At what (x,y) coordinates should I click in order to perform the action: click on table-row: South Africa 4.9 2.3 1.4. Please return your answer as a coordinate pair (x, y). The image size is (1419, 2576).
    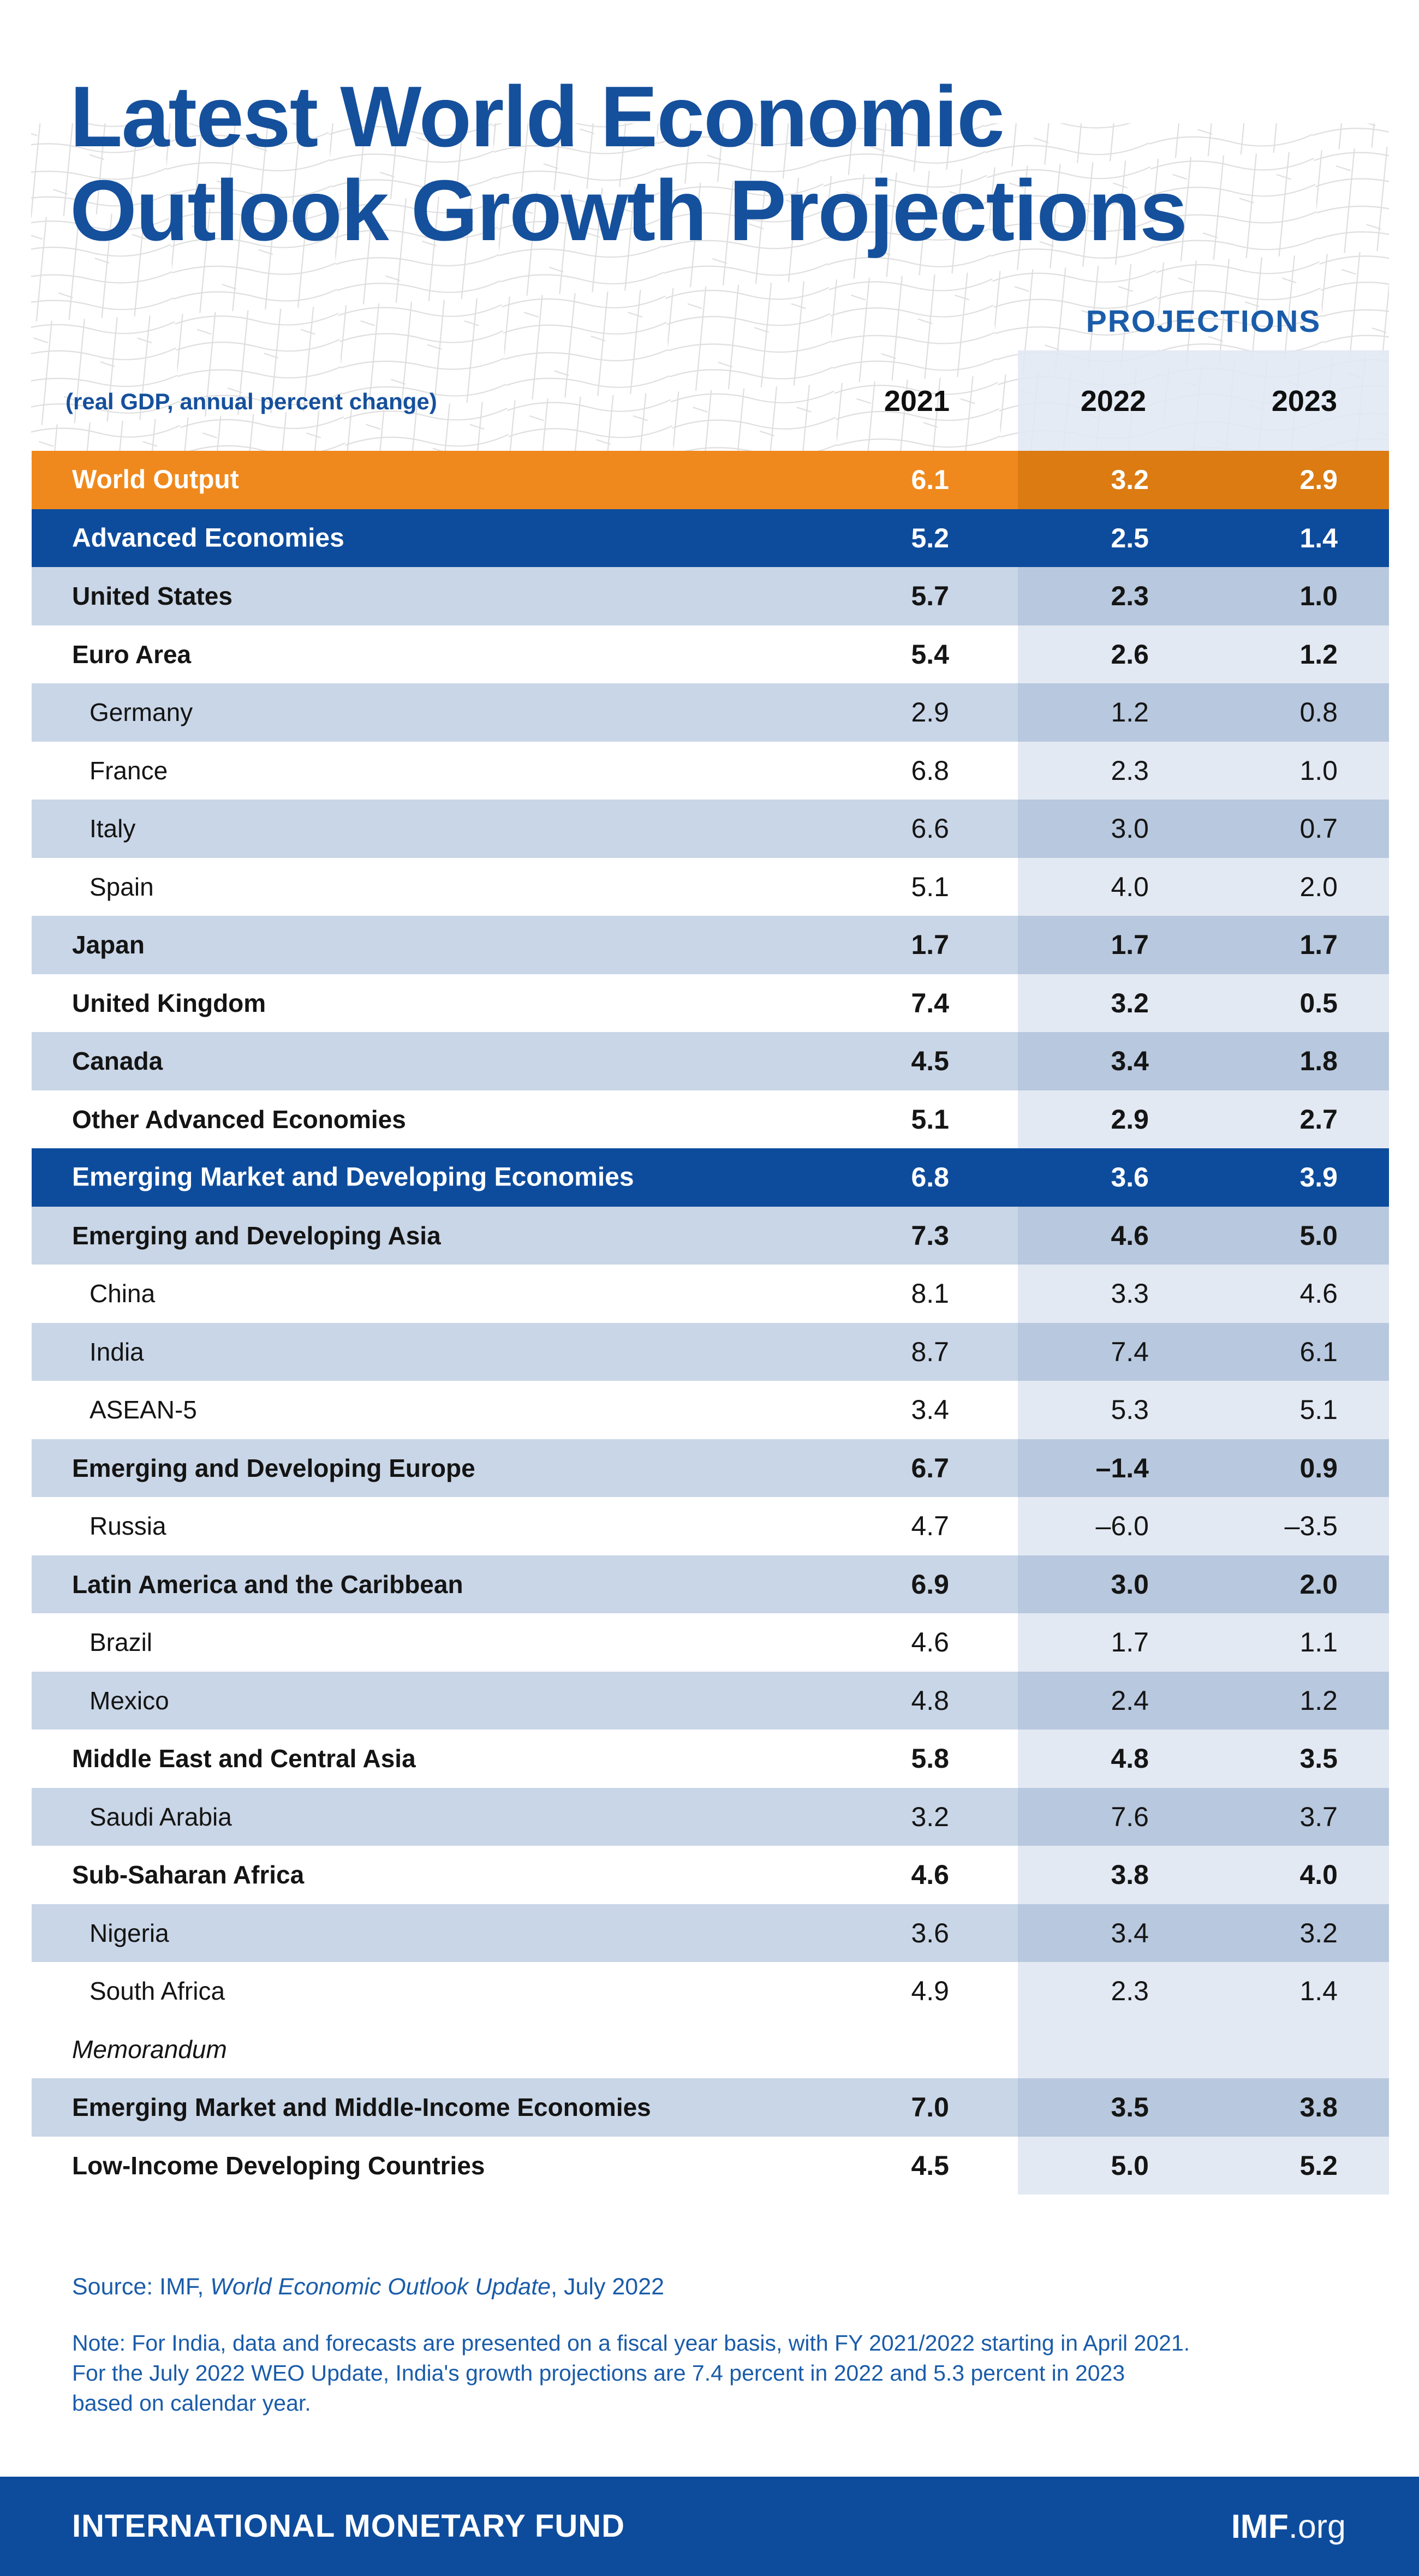
    Looking at the image, I should click on (711, 1991).